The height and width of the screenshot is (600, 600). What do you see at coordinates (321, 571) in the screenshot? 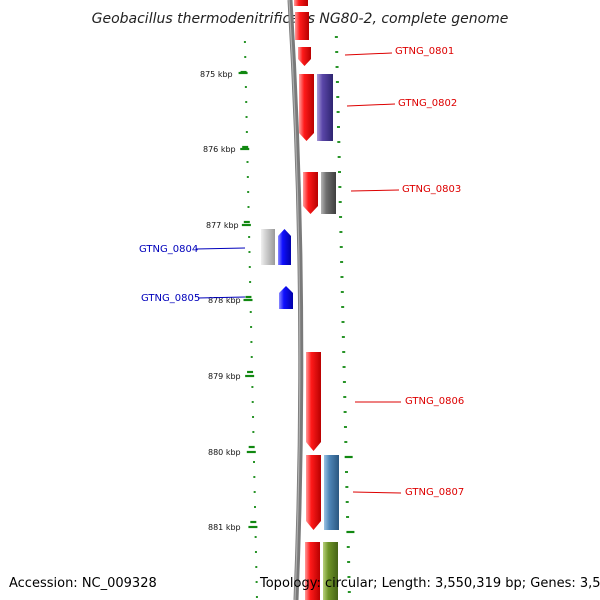
I see `gene-feature-partial` at bounding box center [321, 571].